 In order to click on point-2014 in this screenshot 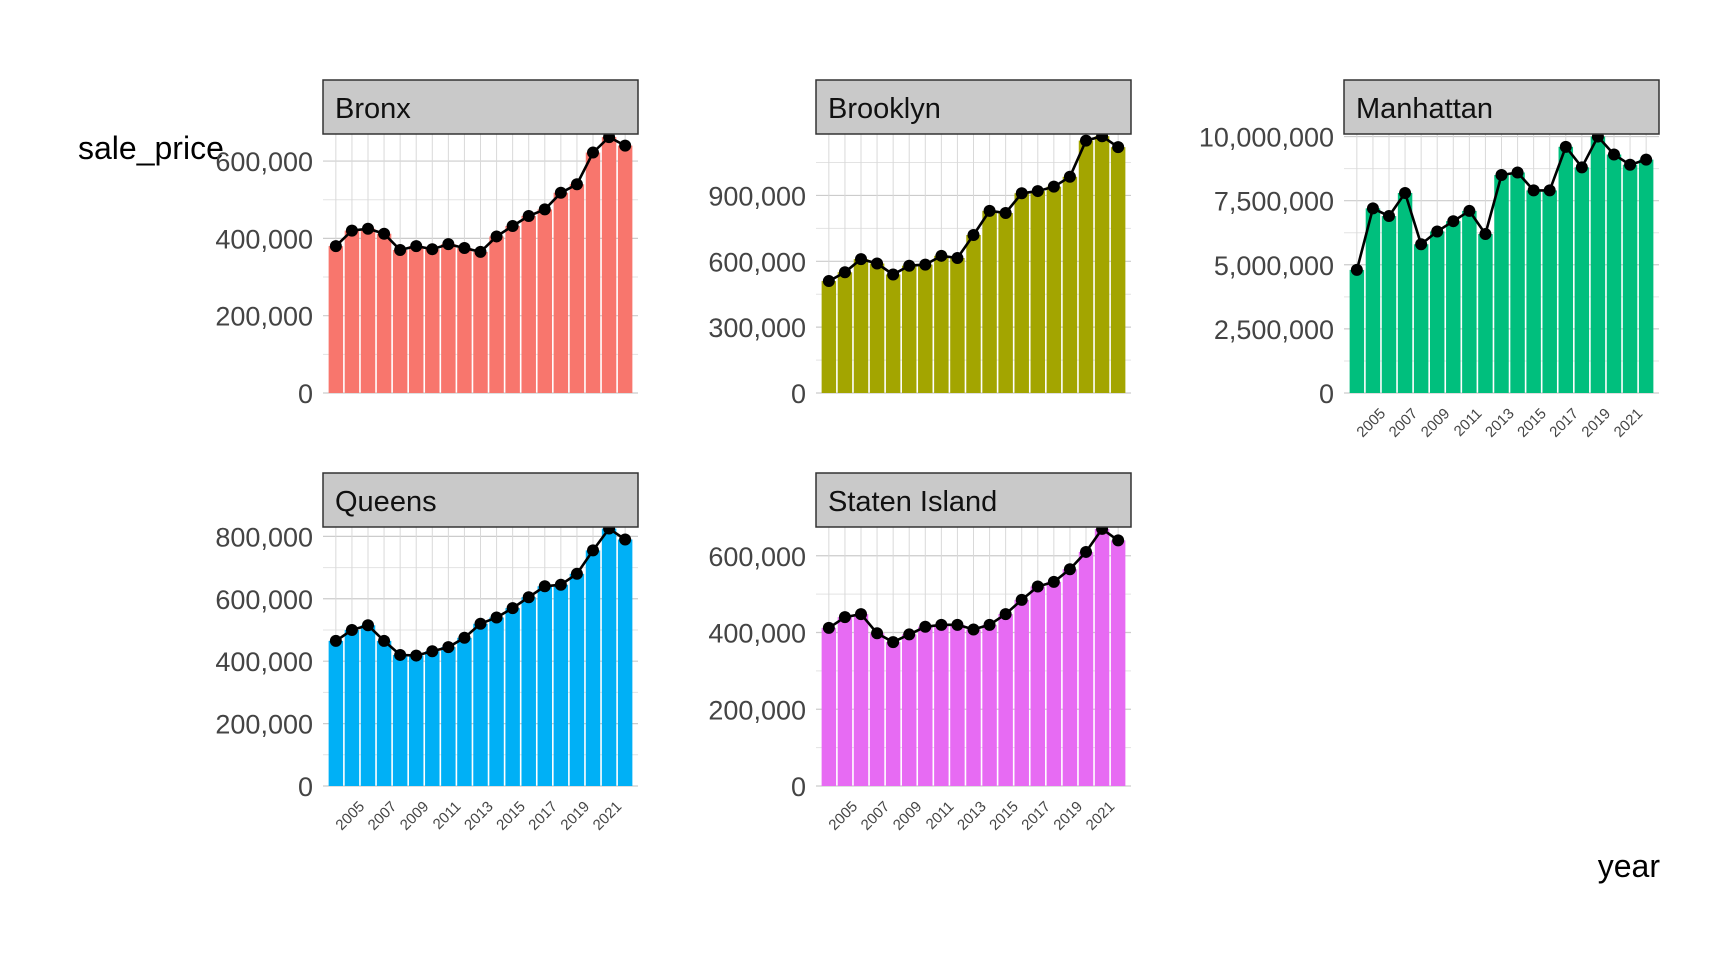, I will do `click(989, 624)`.